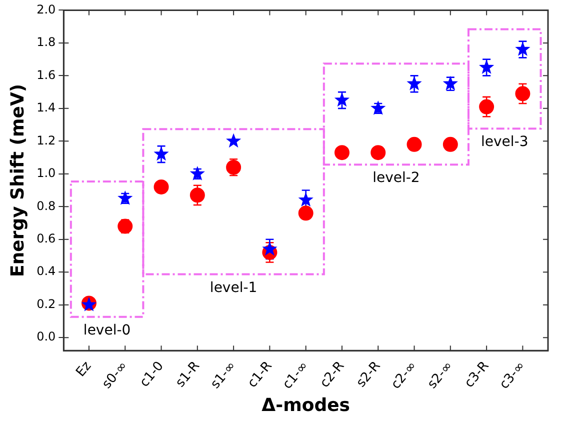 The height and width of the screenshot is (423, 562). I want to click on annotation: level-1, so click(234, 288).